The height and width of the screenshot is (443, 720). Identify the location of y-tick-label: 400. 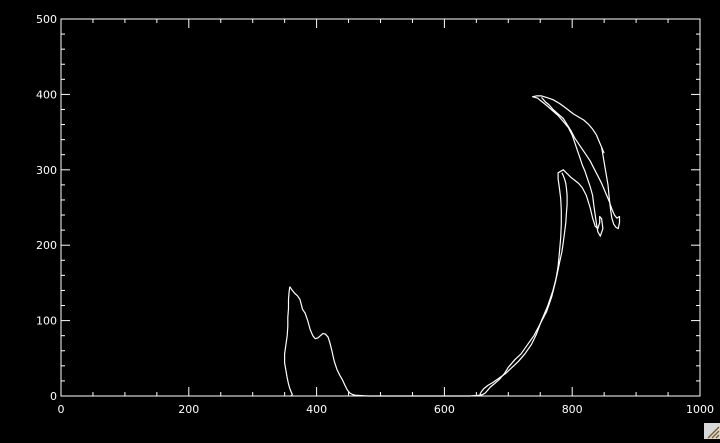
(46, 94).